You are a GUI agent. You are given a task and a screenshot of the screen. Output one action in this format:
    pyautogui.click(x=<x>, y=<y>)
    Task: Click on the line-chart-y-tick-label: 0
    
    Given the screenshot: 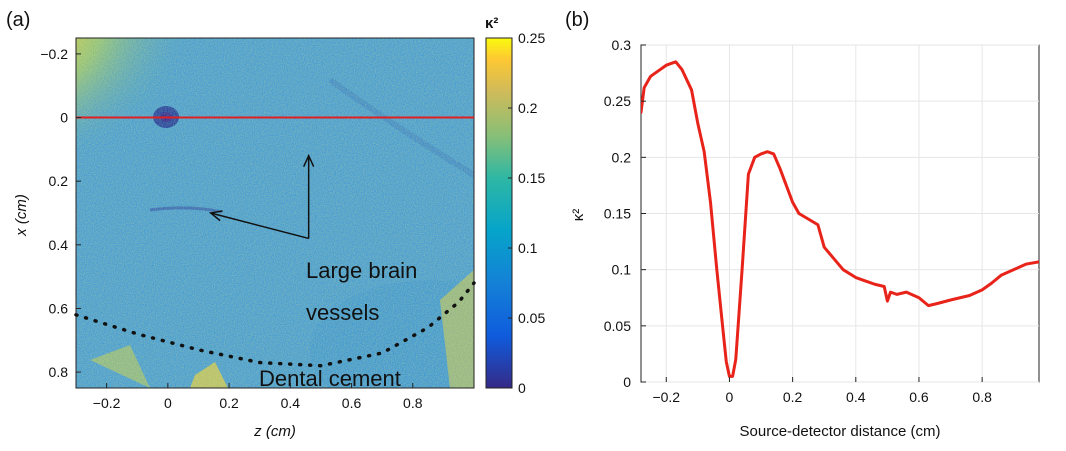 What is the action you would take?
    pyautogui.click(x=627, y=382)
    